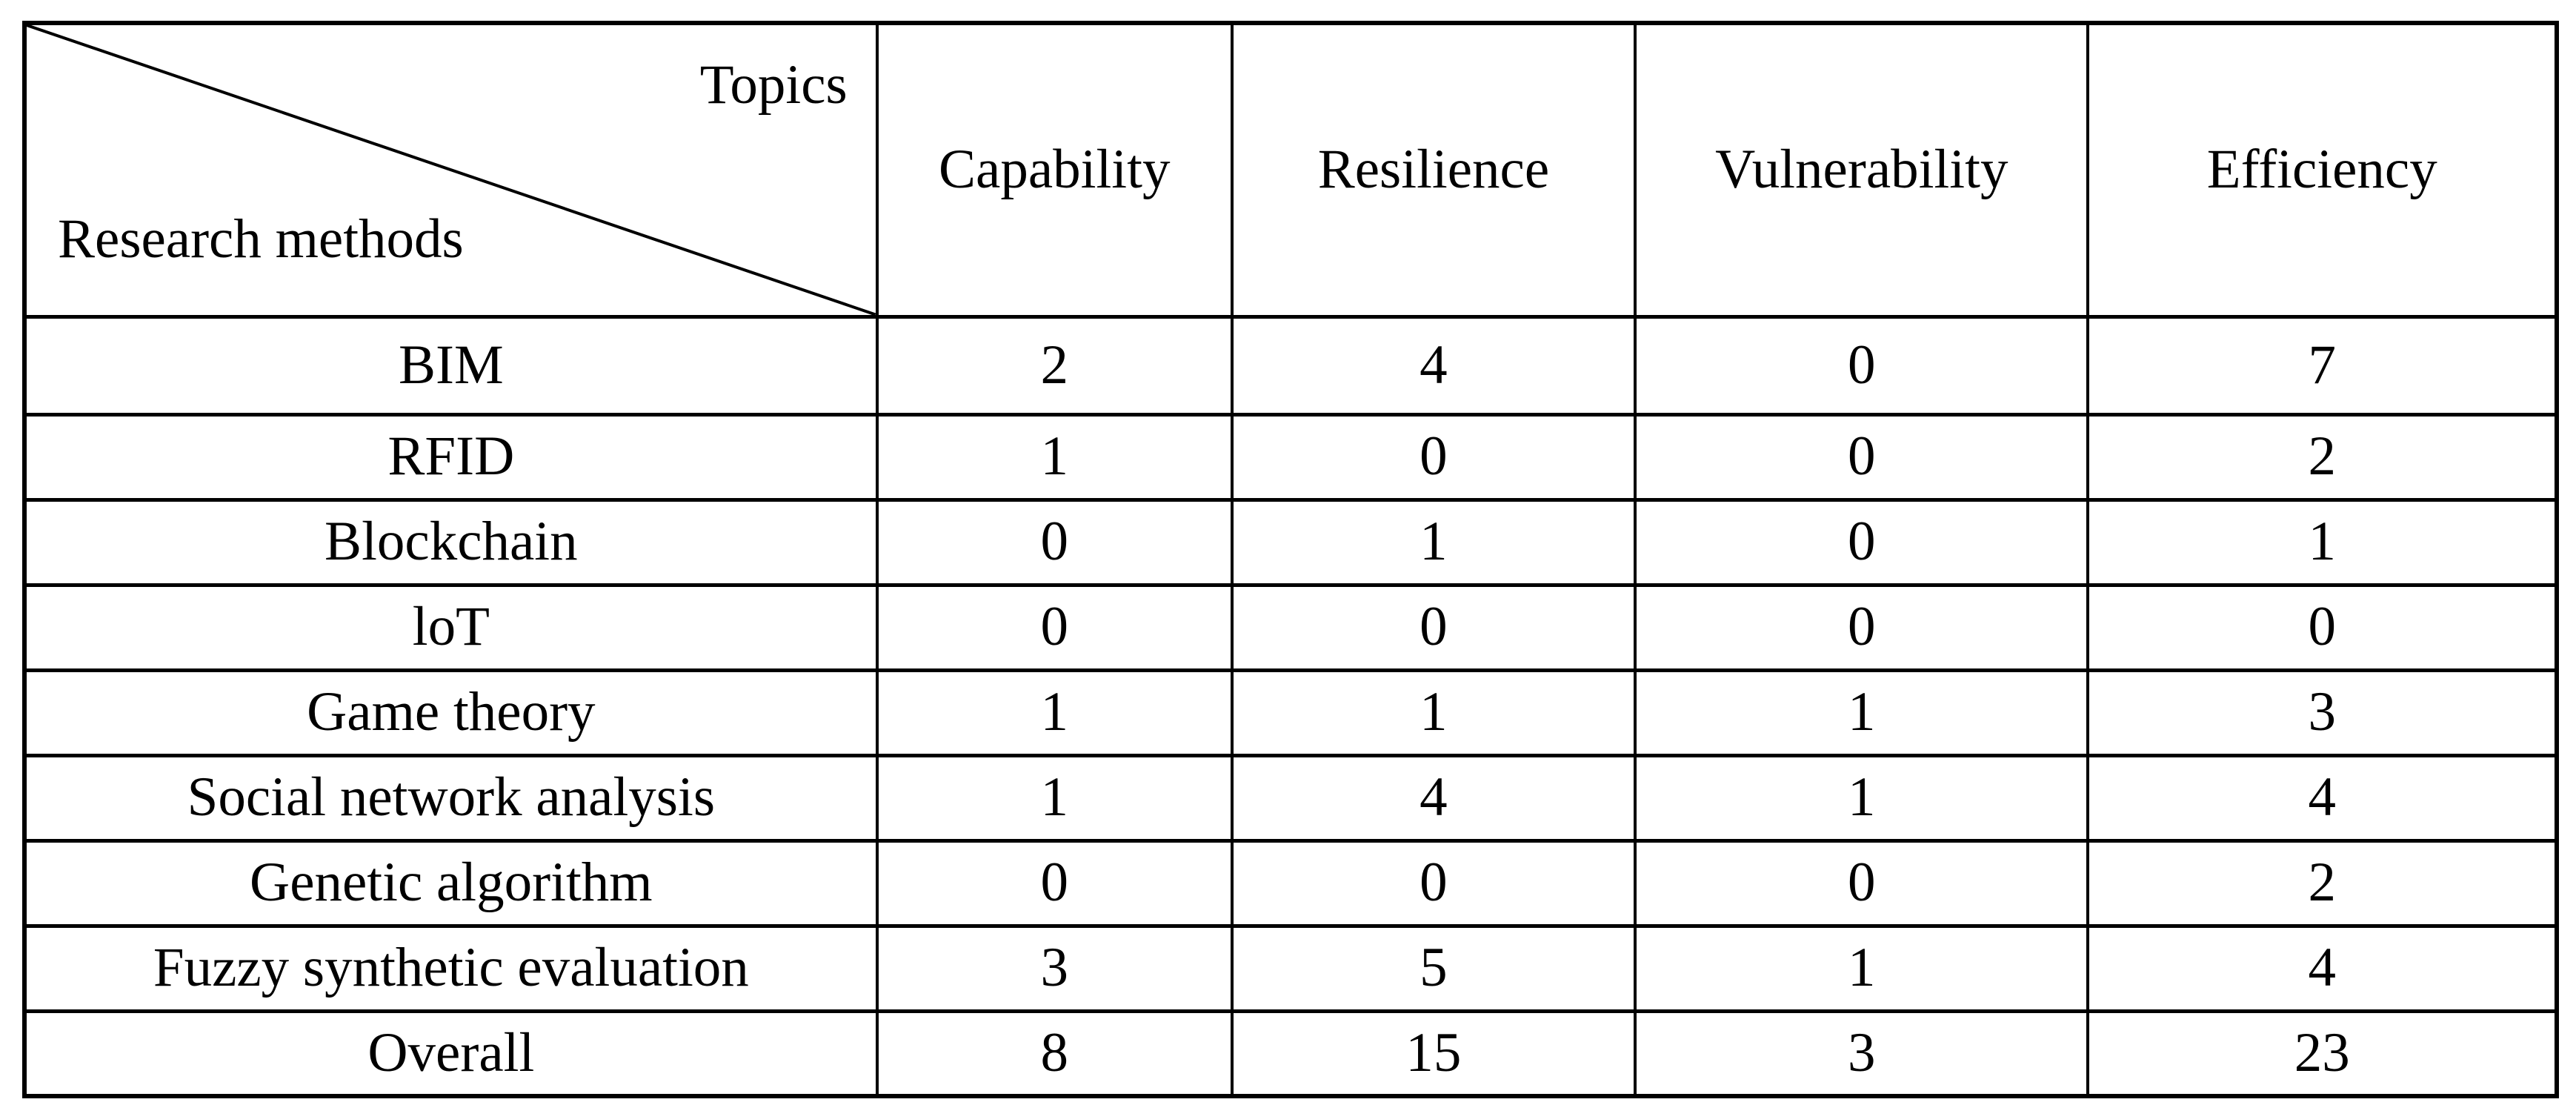 The height and width of the screenshot is (1105, 2576). What do you see at coordinates (451, 883) in the screenshot?
I see `row-label: Genetic algorithm` at bounding box center [451, 883].